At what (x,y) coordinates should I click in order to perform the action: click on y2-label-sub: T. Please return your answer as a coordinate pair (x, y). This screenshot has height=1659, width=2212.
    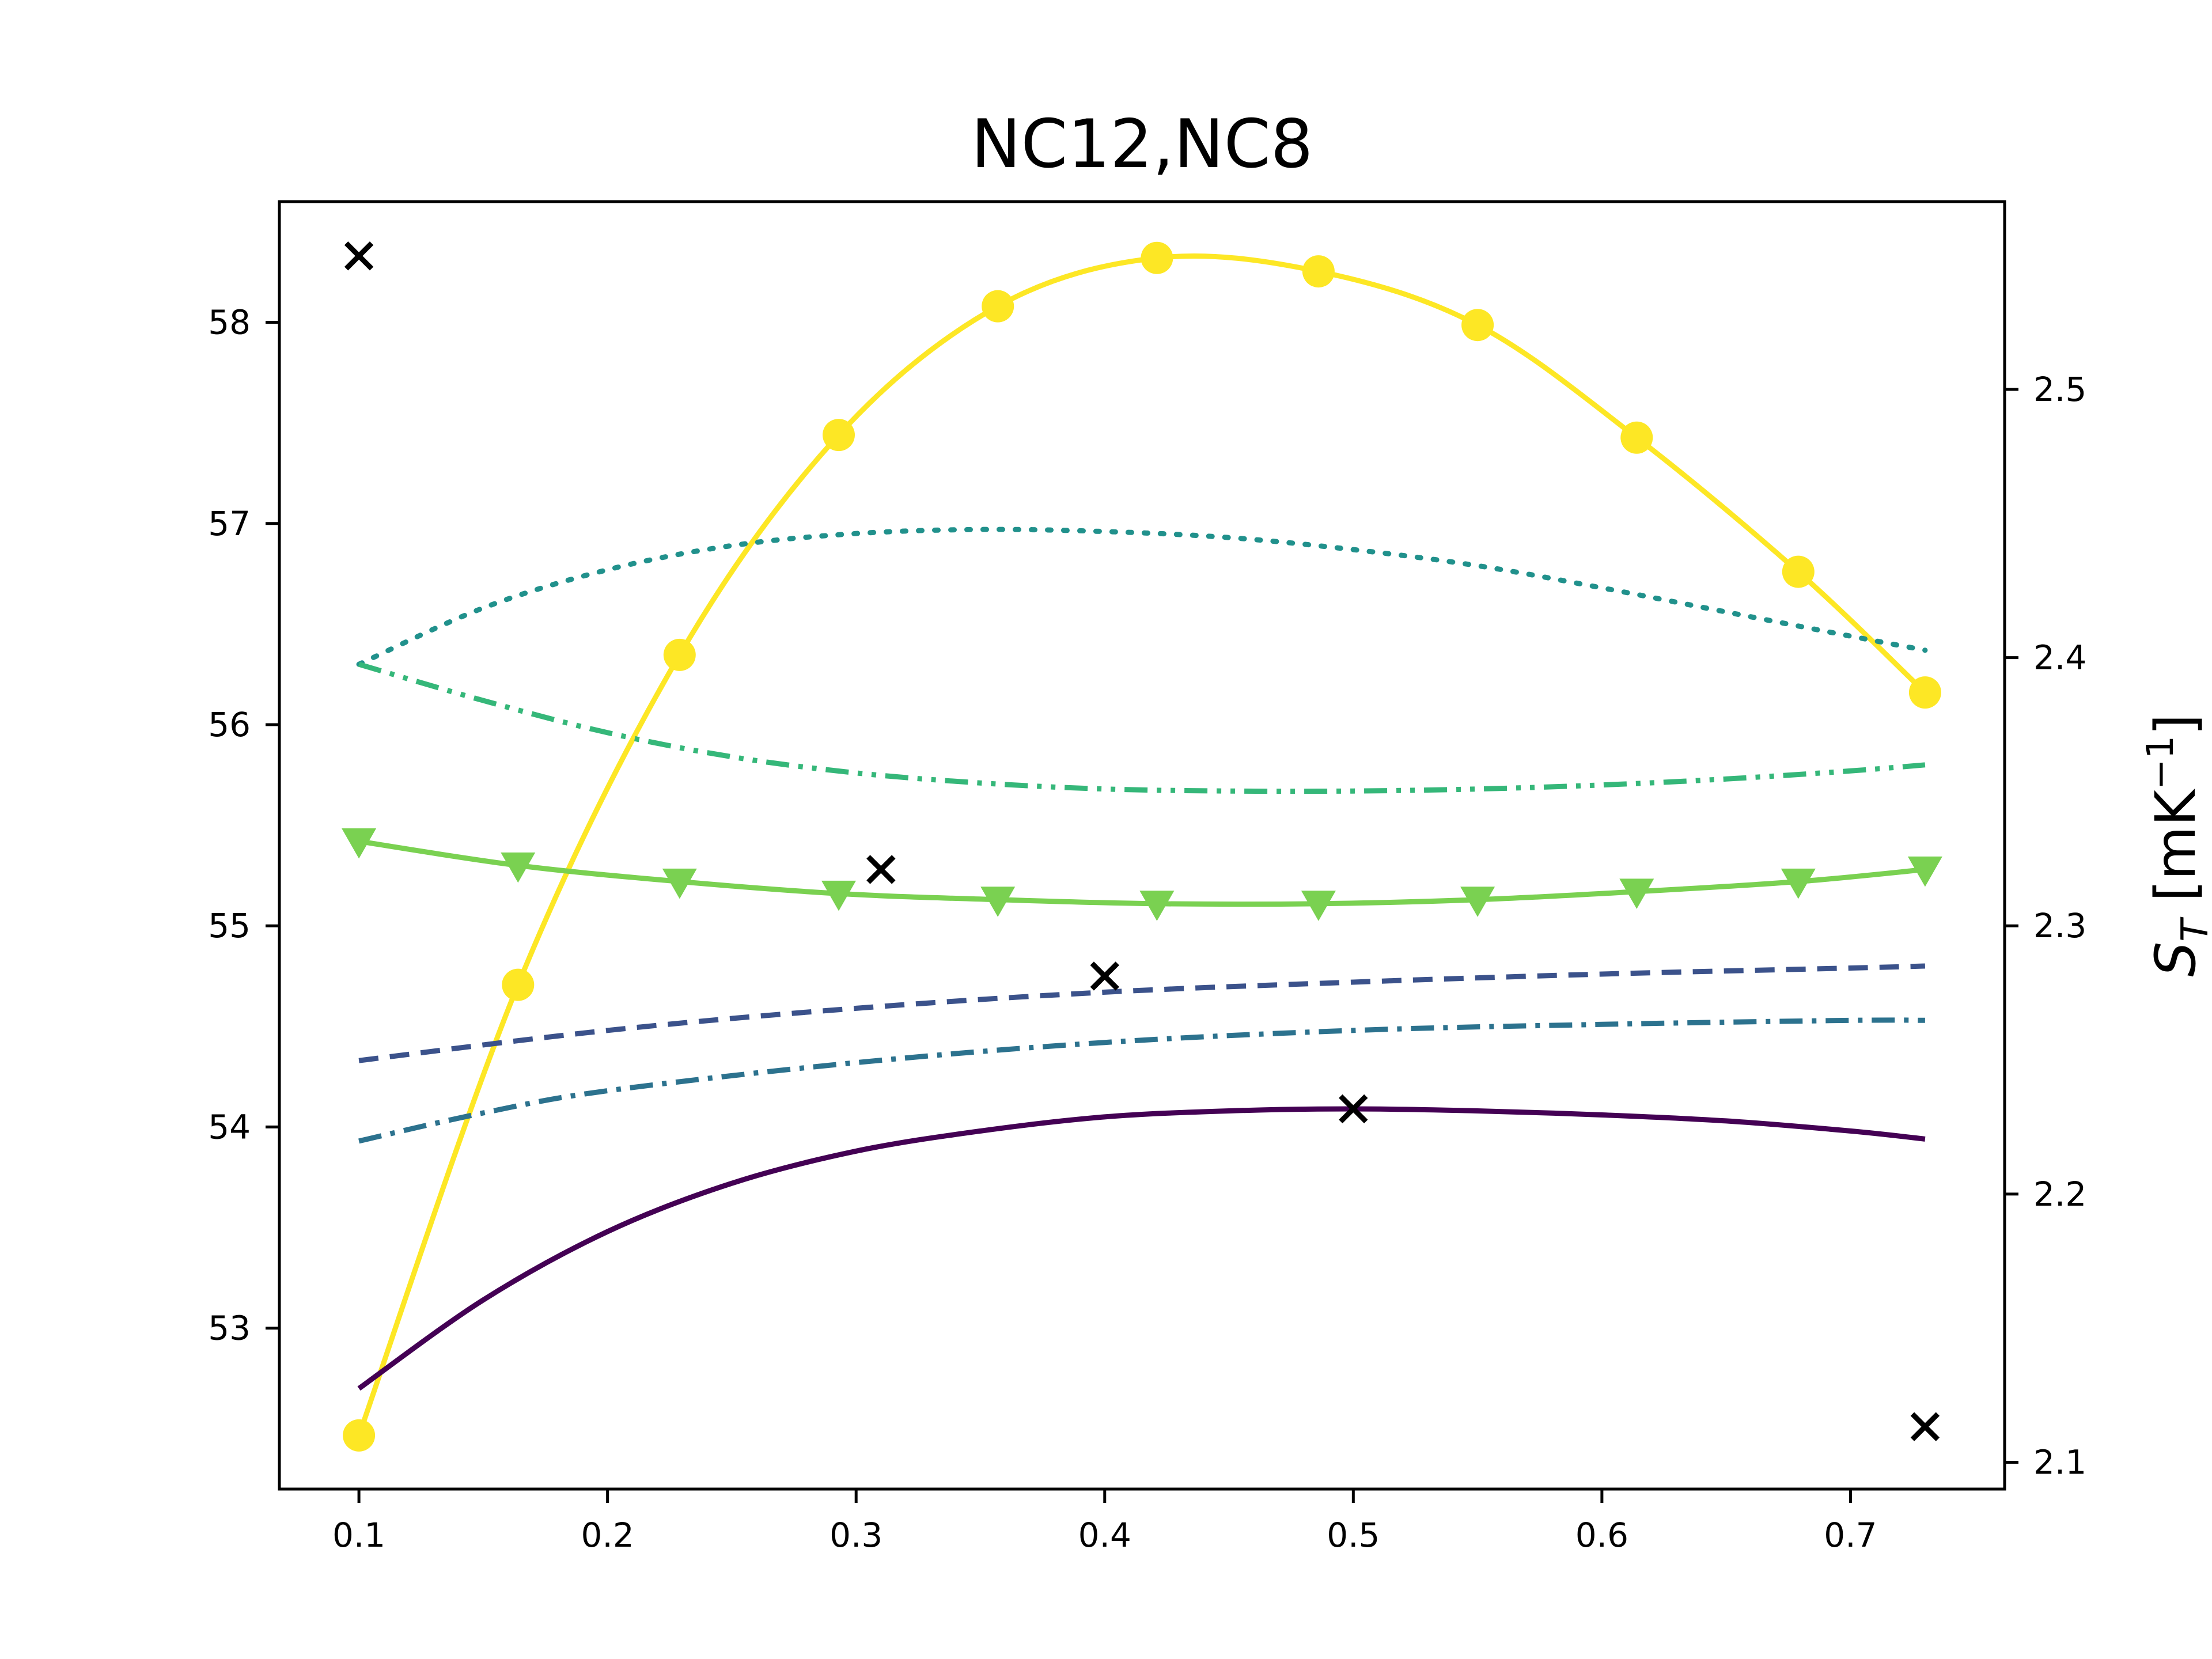
    Looking at the image, I should click on (2193, 929).